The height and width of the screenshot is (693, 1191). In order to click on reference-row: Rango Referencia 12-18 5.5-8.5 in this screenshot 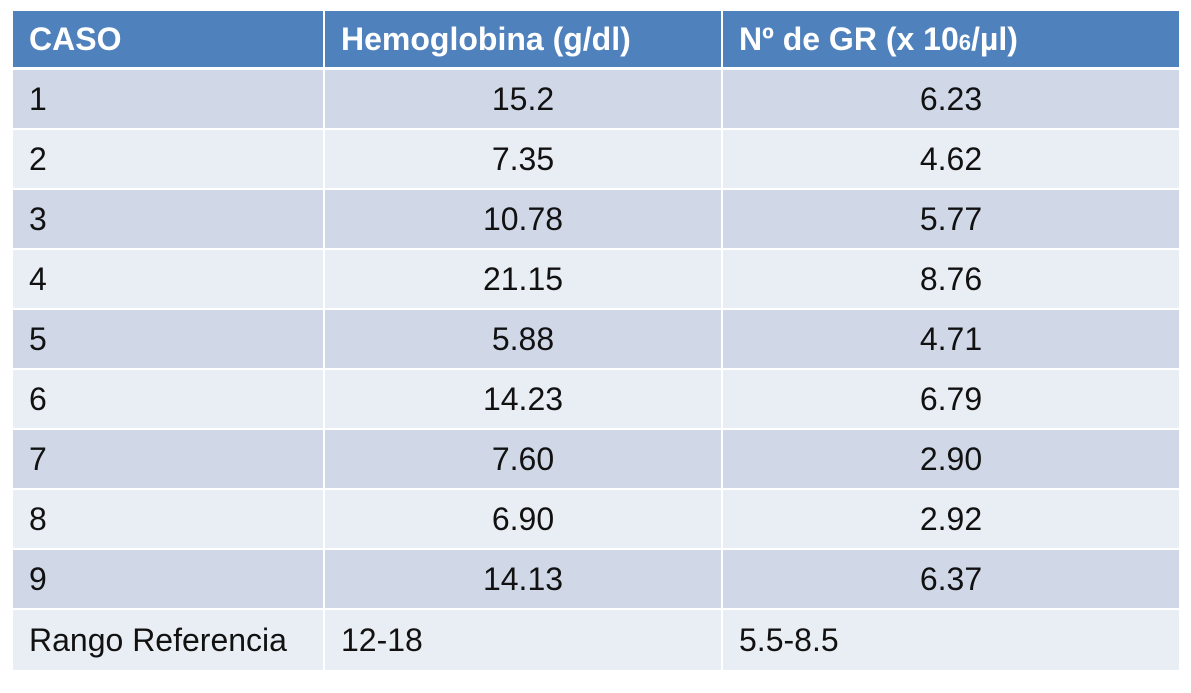, I will do `click(596, 640)`.